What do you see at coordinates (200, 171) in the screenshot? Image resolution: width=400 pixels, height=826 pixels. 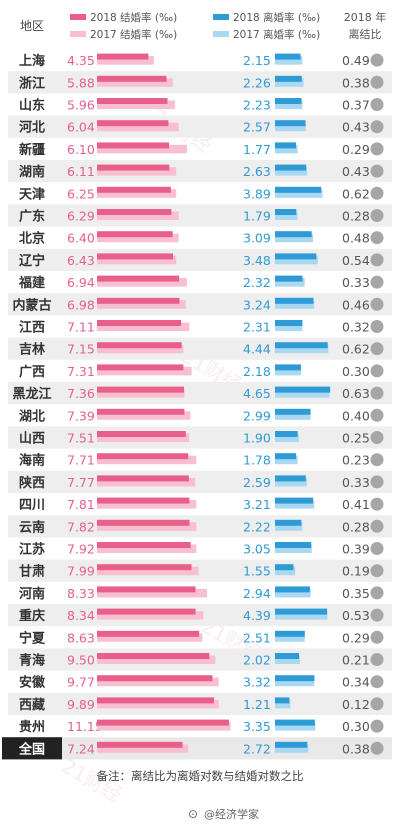 I see `table-row: 湖南 6.11 2.63 0.43` at bounding box center [200, 171].